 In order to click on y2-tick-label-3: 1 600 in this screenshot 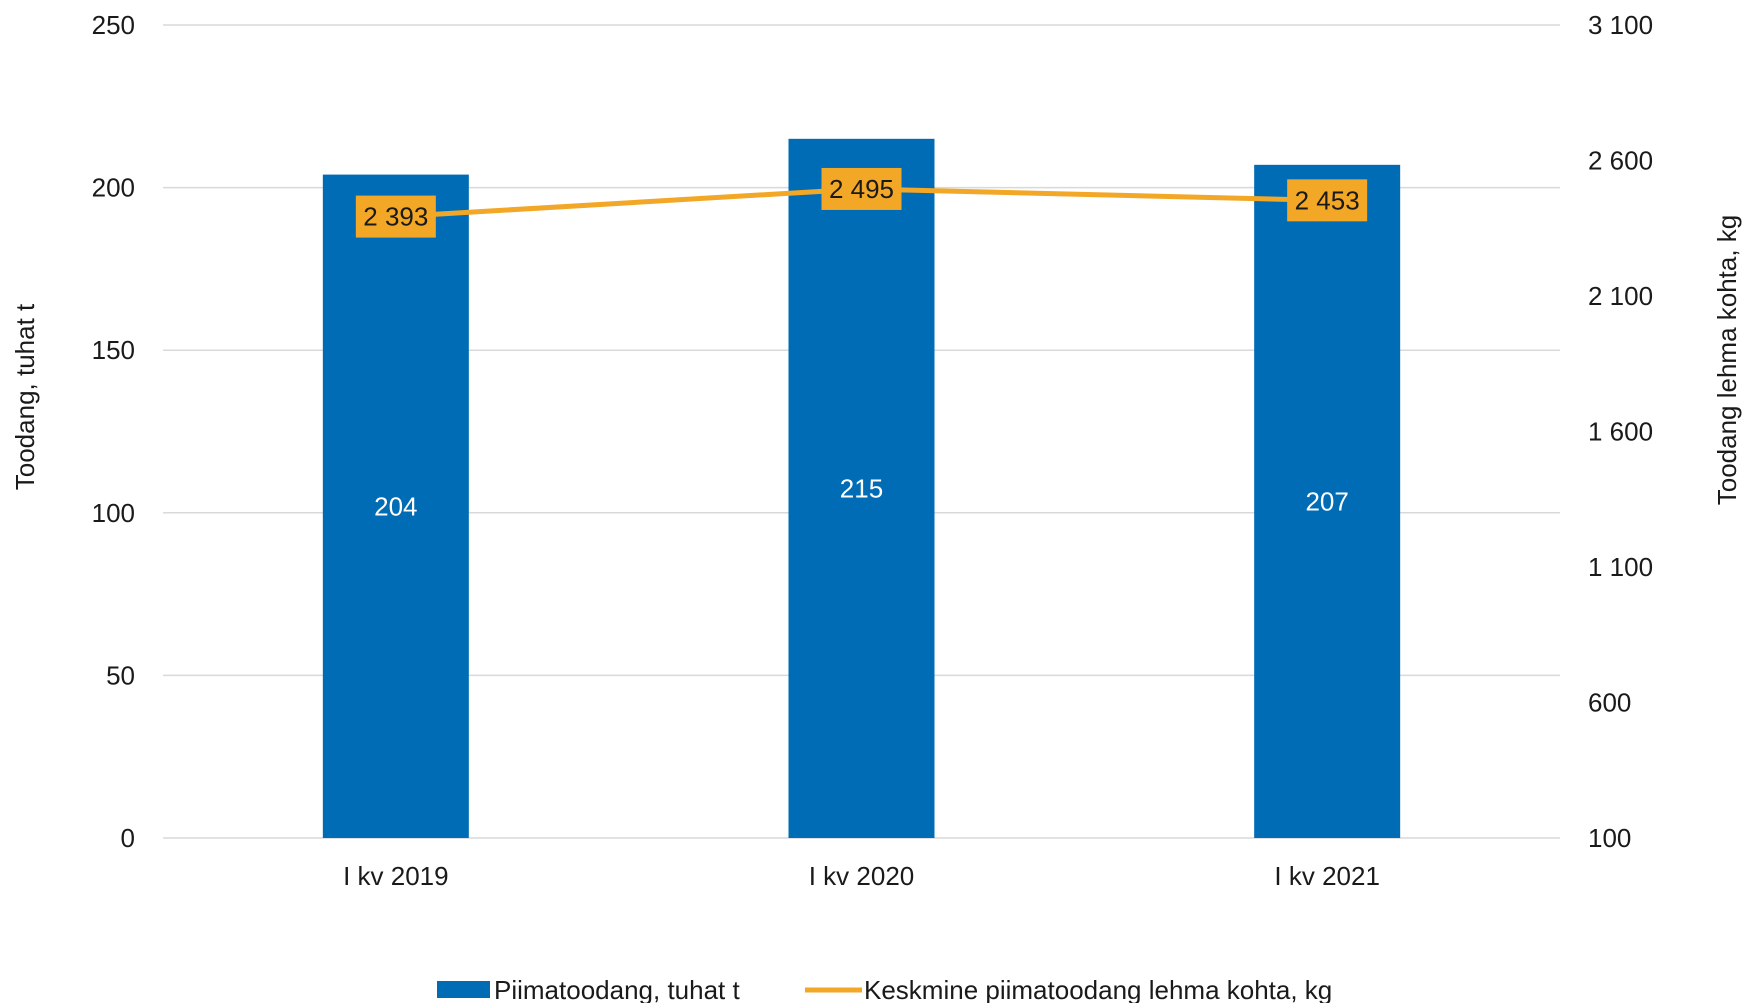, I will do `click(1620, 432)`.